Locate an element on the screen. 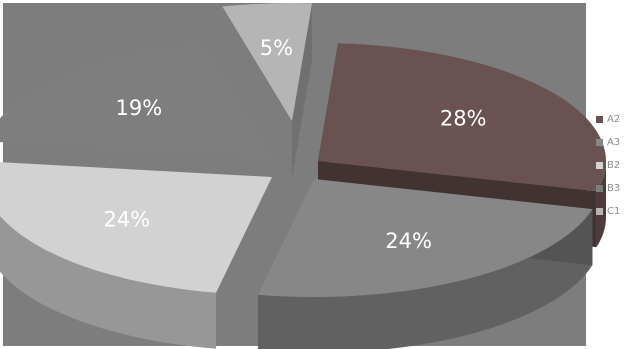 The image size is (635, 349). slice-label-b3: 19% is located at coordinates (139, 108).